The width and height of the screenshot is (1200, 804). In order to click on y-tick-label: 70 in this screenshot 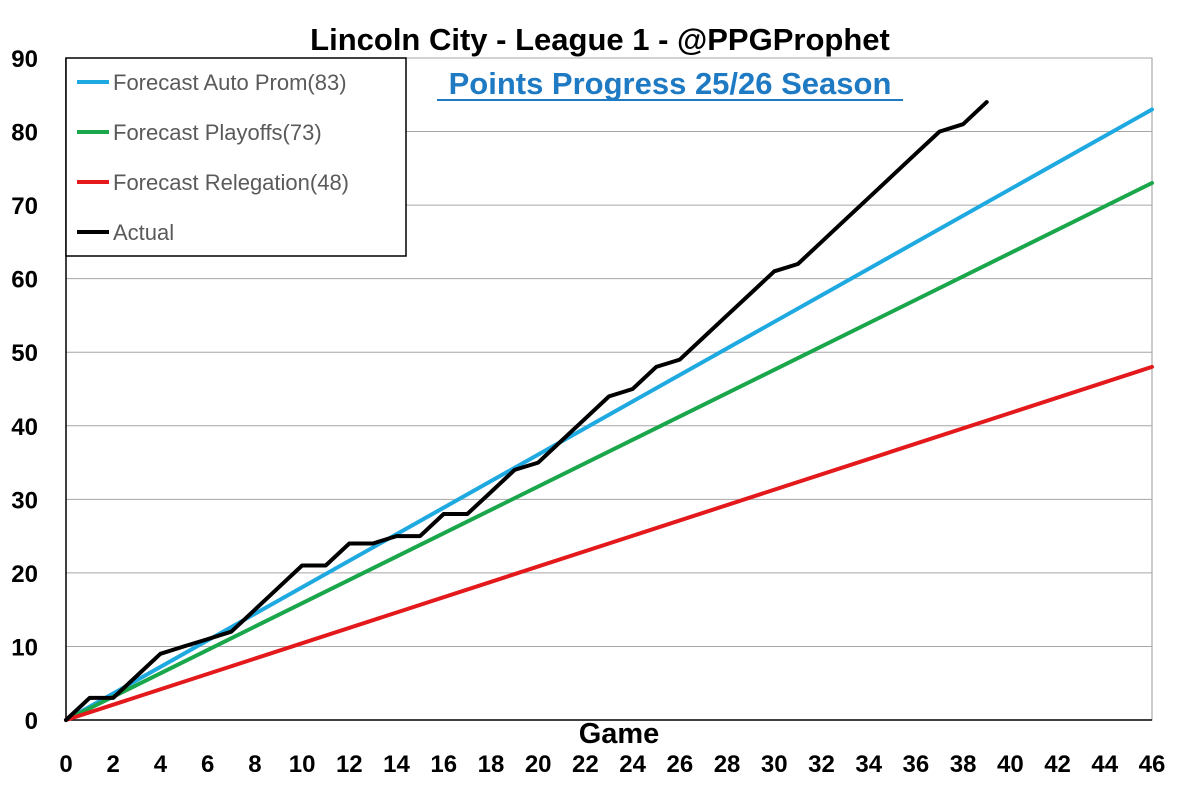, I will do `click(24, 206)`.